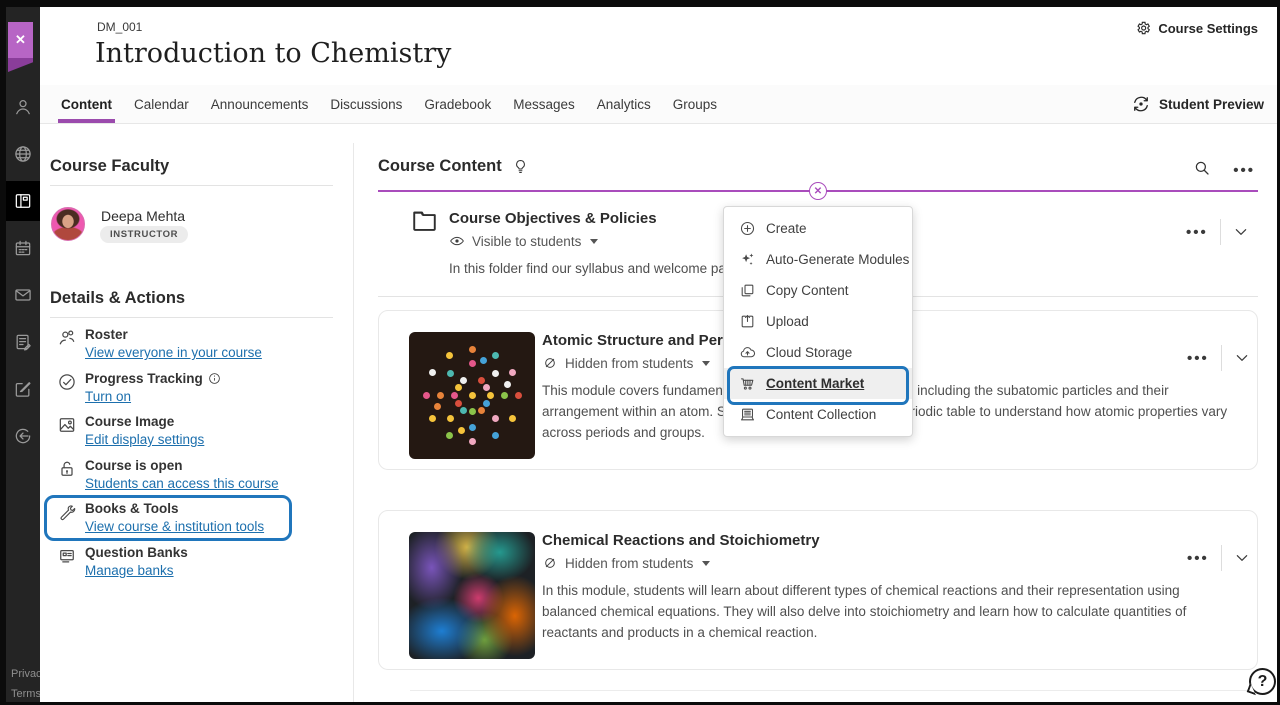 The height and width of the screenshot is (705, 1280). Describe the element at coordinates (458, 104) in the screenshot. I see `tab-gradebook: Gradebook` at that location.